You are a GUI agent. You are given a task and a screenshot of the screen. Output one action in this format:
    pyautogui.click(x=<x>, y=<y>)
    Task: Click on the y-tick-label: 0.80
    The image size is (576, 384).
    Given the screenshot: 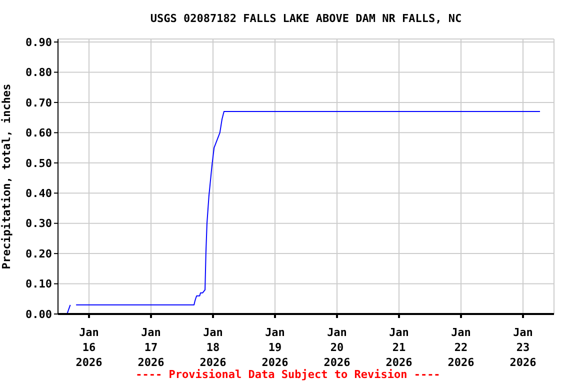 What is the action you would take?
    pyautogui.click(x=39, y=73)
    